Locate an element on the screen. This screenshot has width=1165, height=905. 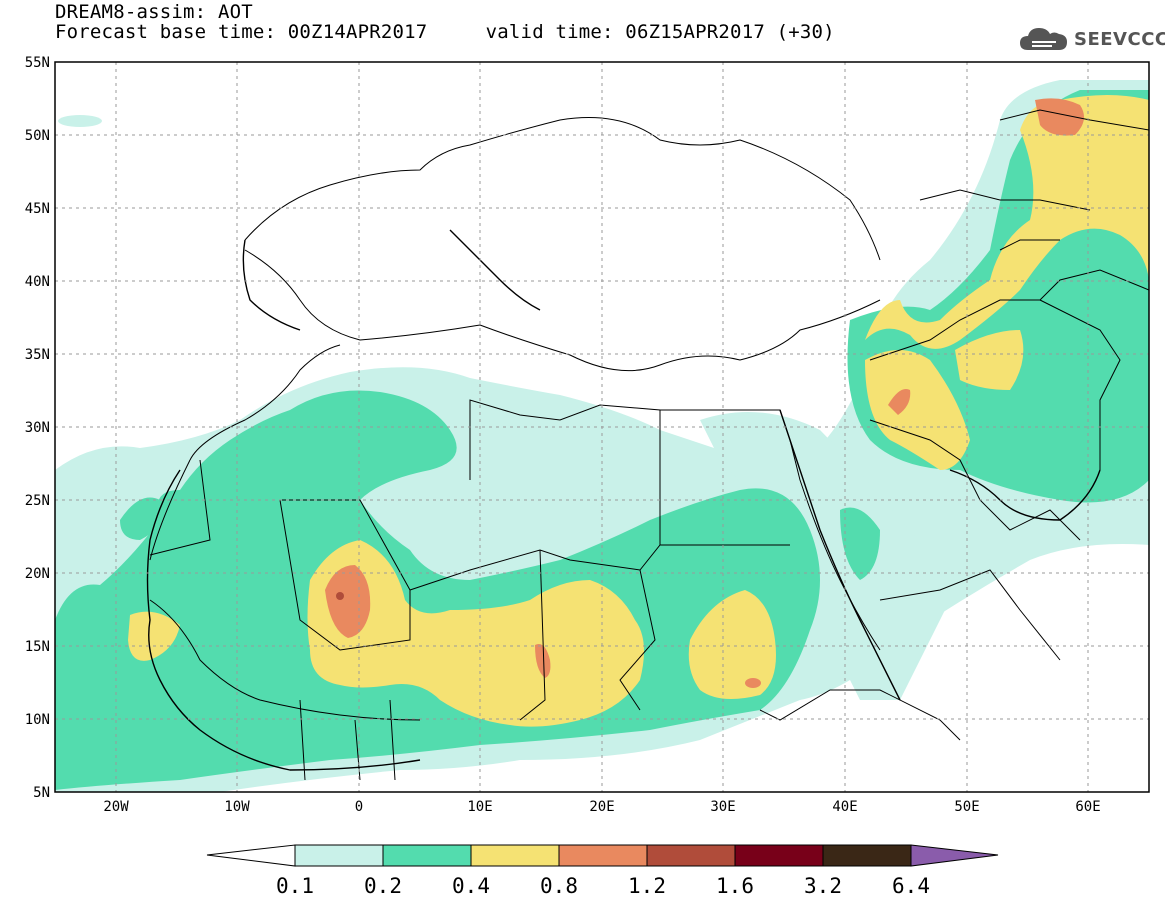
colorbar-label: 0.8 is located at coordinates (559, 886).